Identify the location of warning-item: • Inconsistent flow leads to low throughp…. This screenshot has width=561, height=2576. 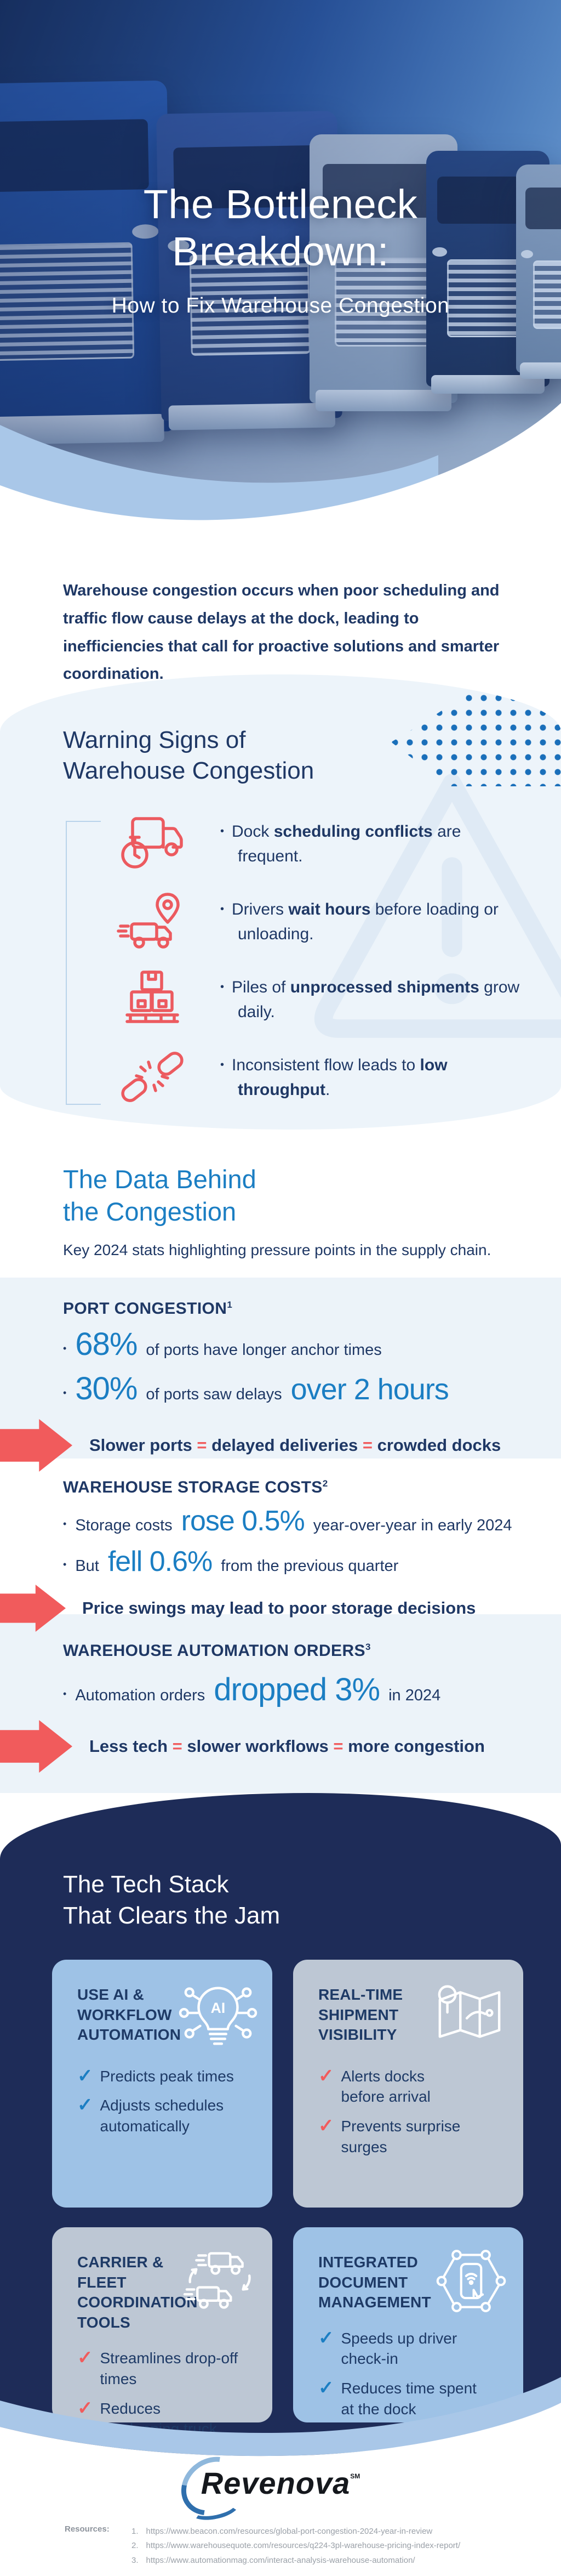
(338, 1077).